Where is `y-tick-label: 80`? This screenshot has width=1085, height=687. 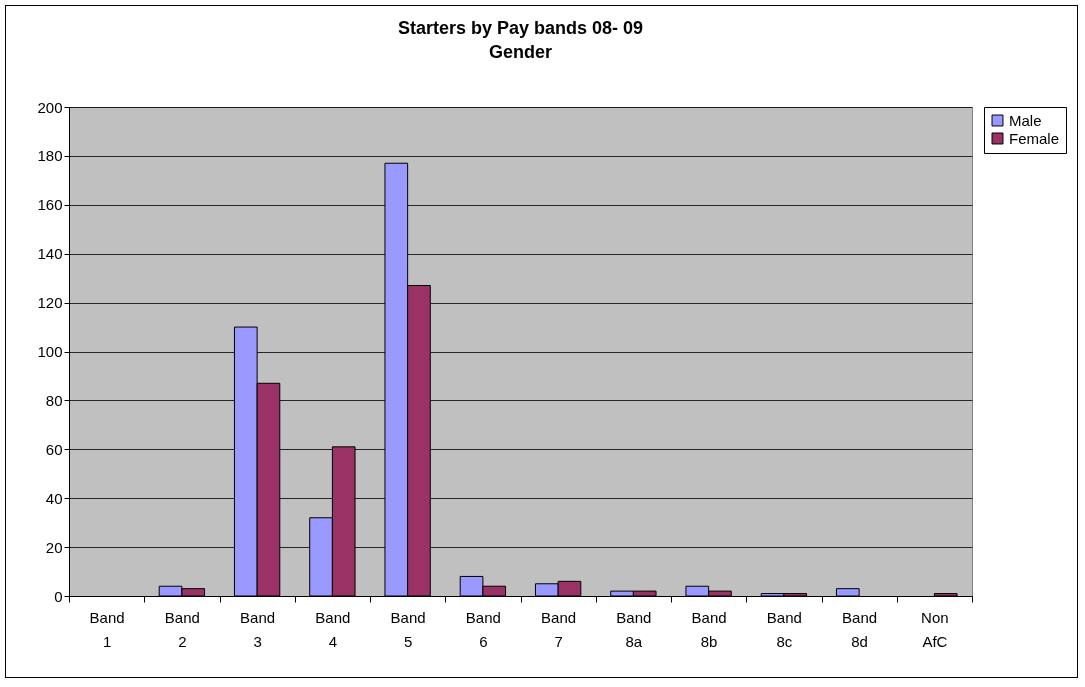 y-tick-label: 80 is located at coordinates (54, 400).